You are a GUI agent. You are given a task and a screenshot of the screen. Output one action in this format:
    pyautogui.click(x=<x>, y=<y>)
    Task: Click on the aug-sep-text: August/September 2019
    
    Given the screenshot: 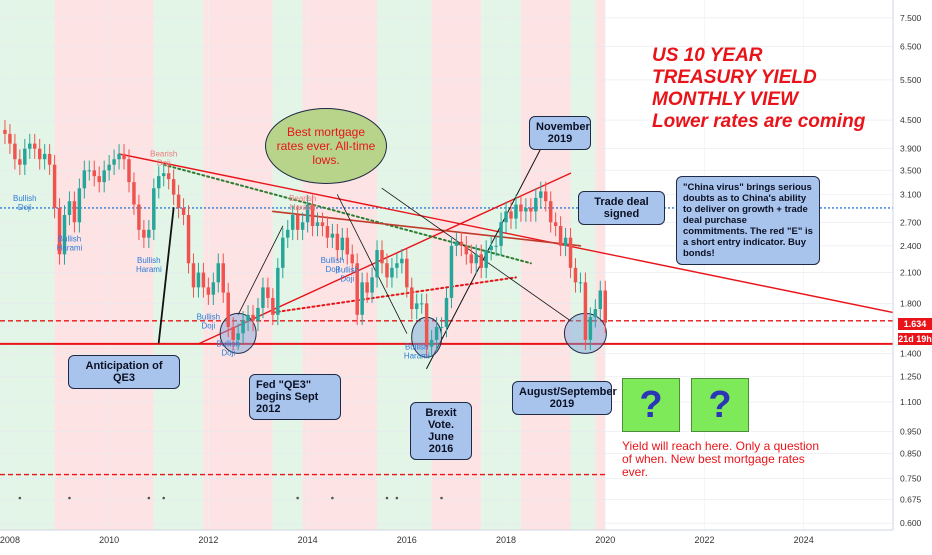 What is the action you would take?
    pyautogui.click(x=568, y=398)
    